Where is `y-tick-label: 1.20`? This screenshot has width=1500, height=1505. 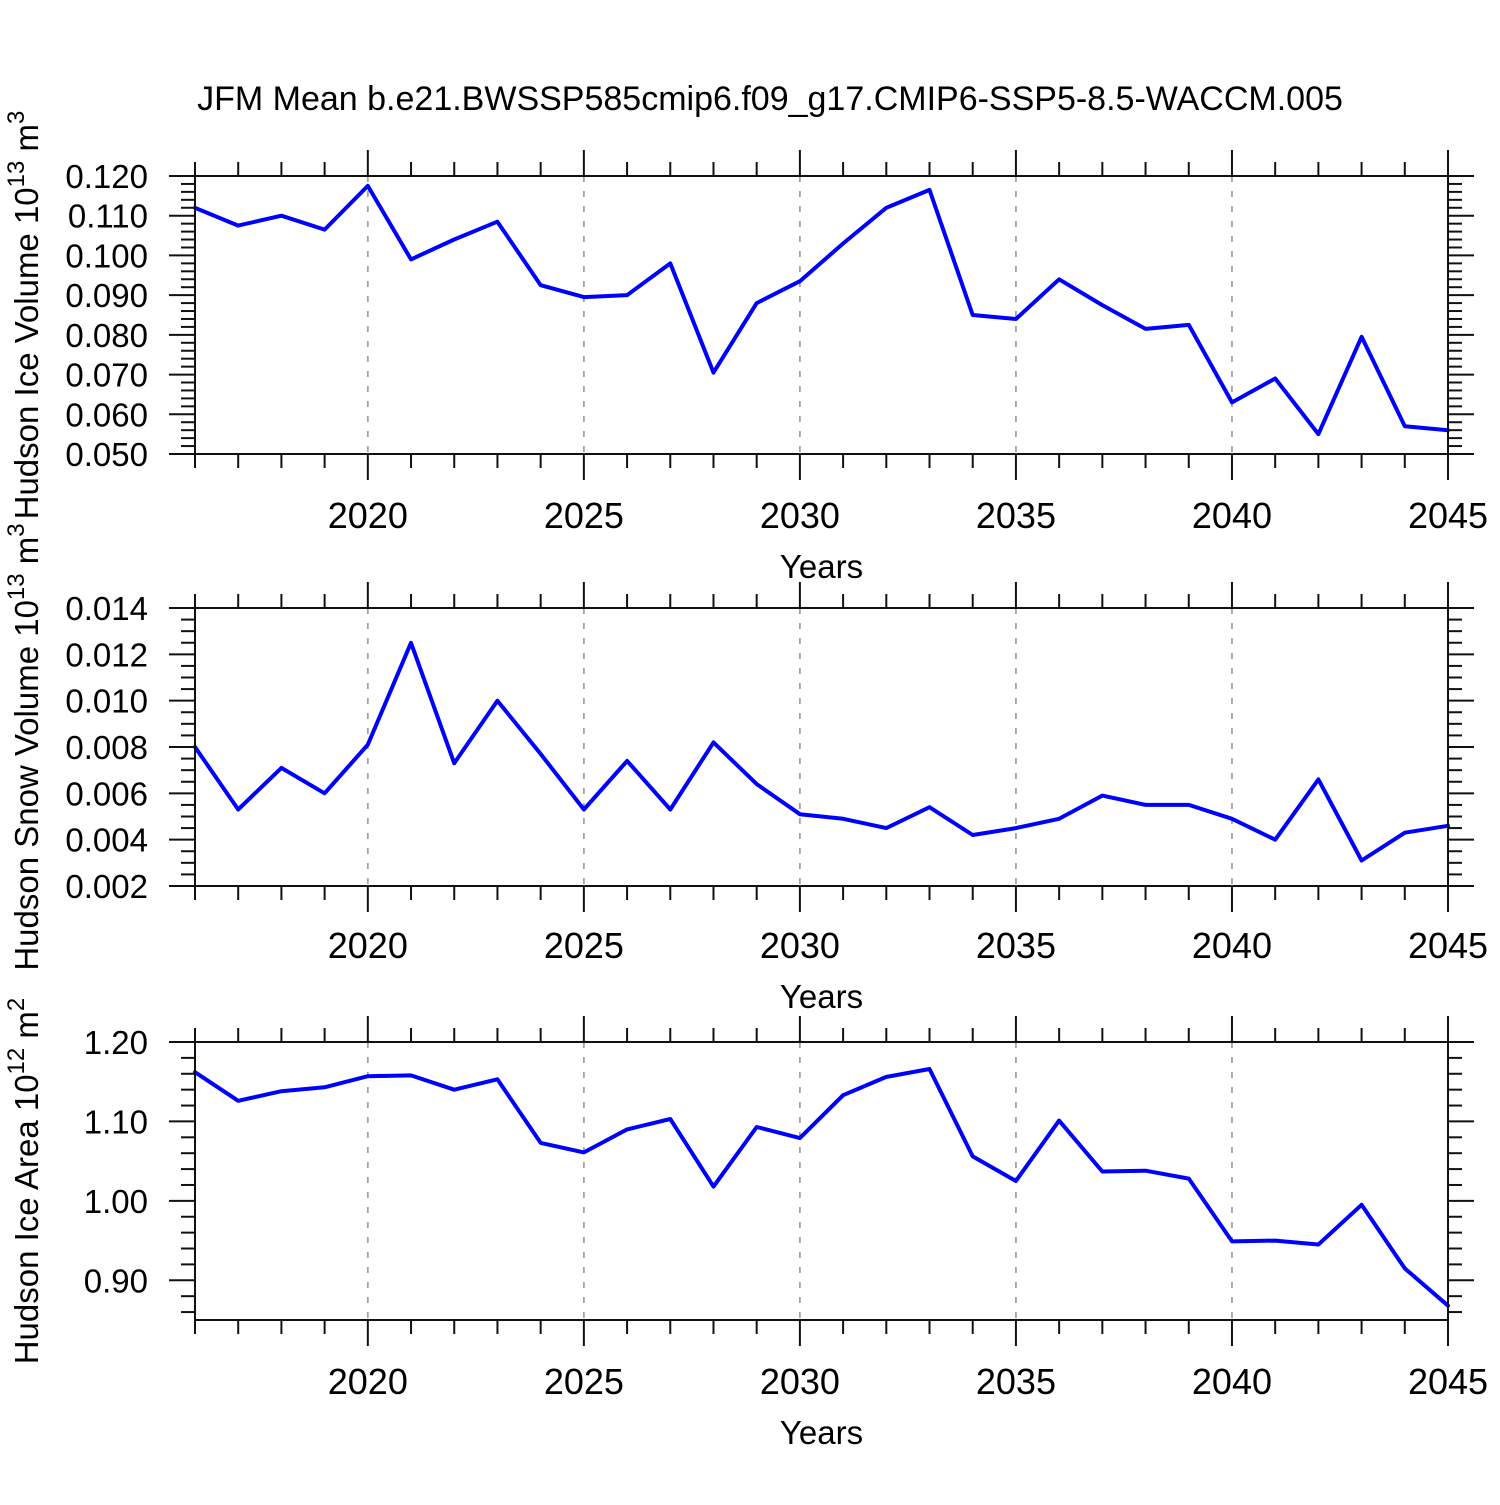 y-tick-label: 1.20 is located at coordinates (116, 1042).